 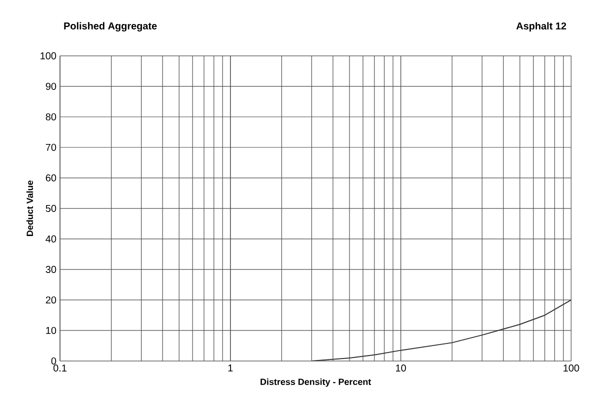 I want to click on y-tick-label: 60, so click(x=51, y=178).